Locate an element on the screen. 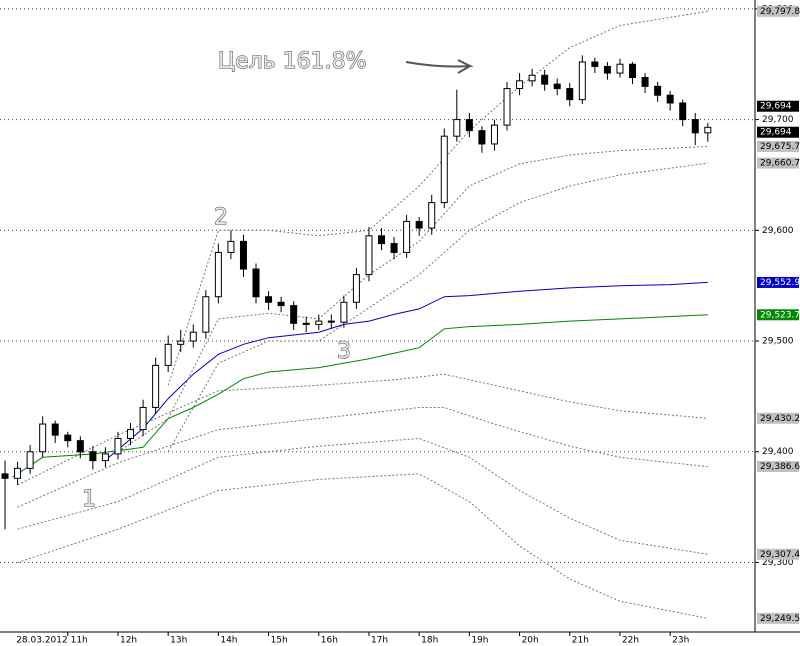  line-price-label: 29,307.4 is located at coordinates (780, 555).